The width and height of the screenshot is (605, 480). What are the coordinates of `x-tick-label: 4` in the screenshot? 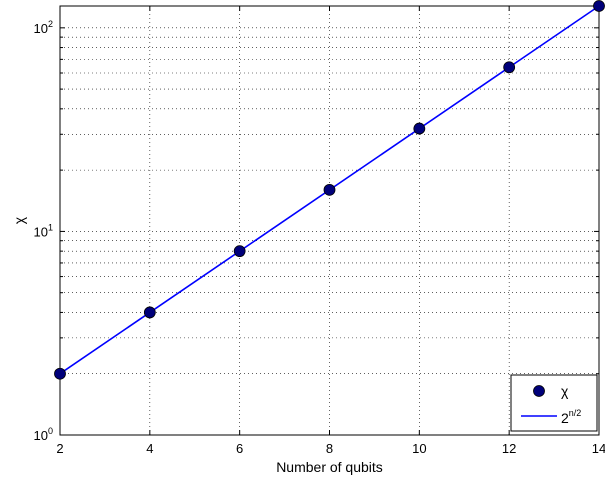 It's located at (149, 448).